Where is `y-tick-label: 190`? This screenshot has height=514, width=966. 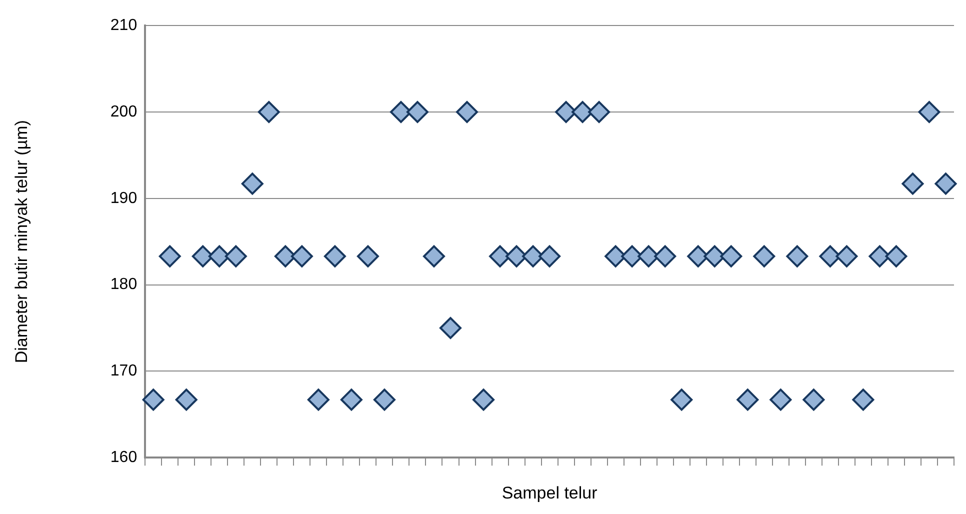 y-tick-label: 190 is located at coordinates (124, 198).